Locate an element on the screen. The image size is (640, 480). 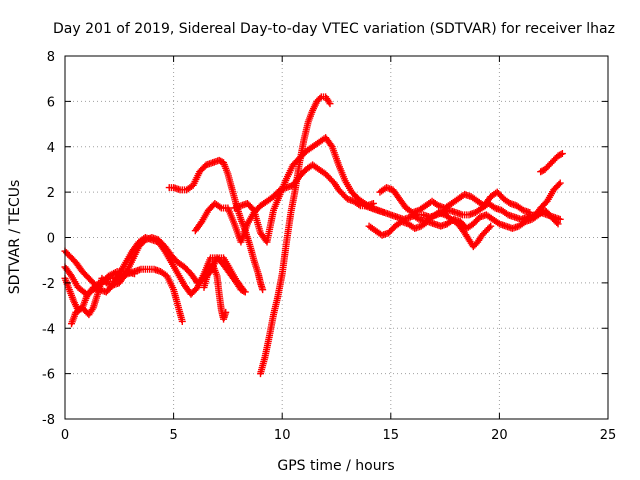
x-tick-label: 15 is located at coordinates (391, 435).